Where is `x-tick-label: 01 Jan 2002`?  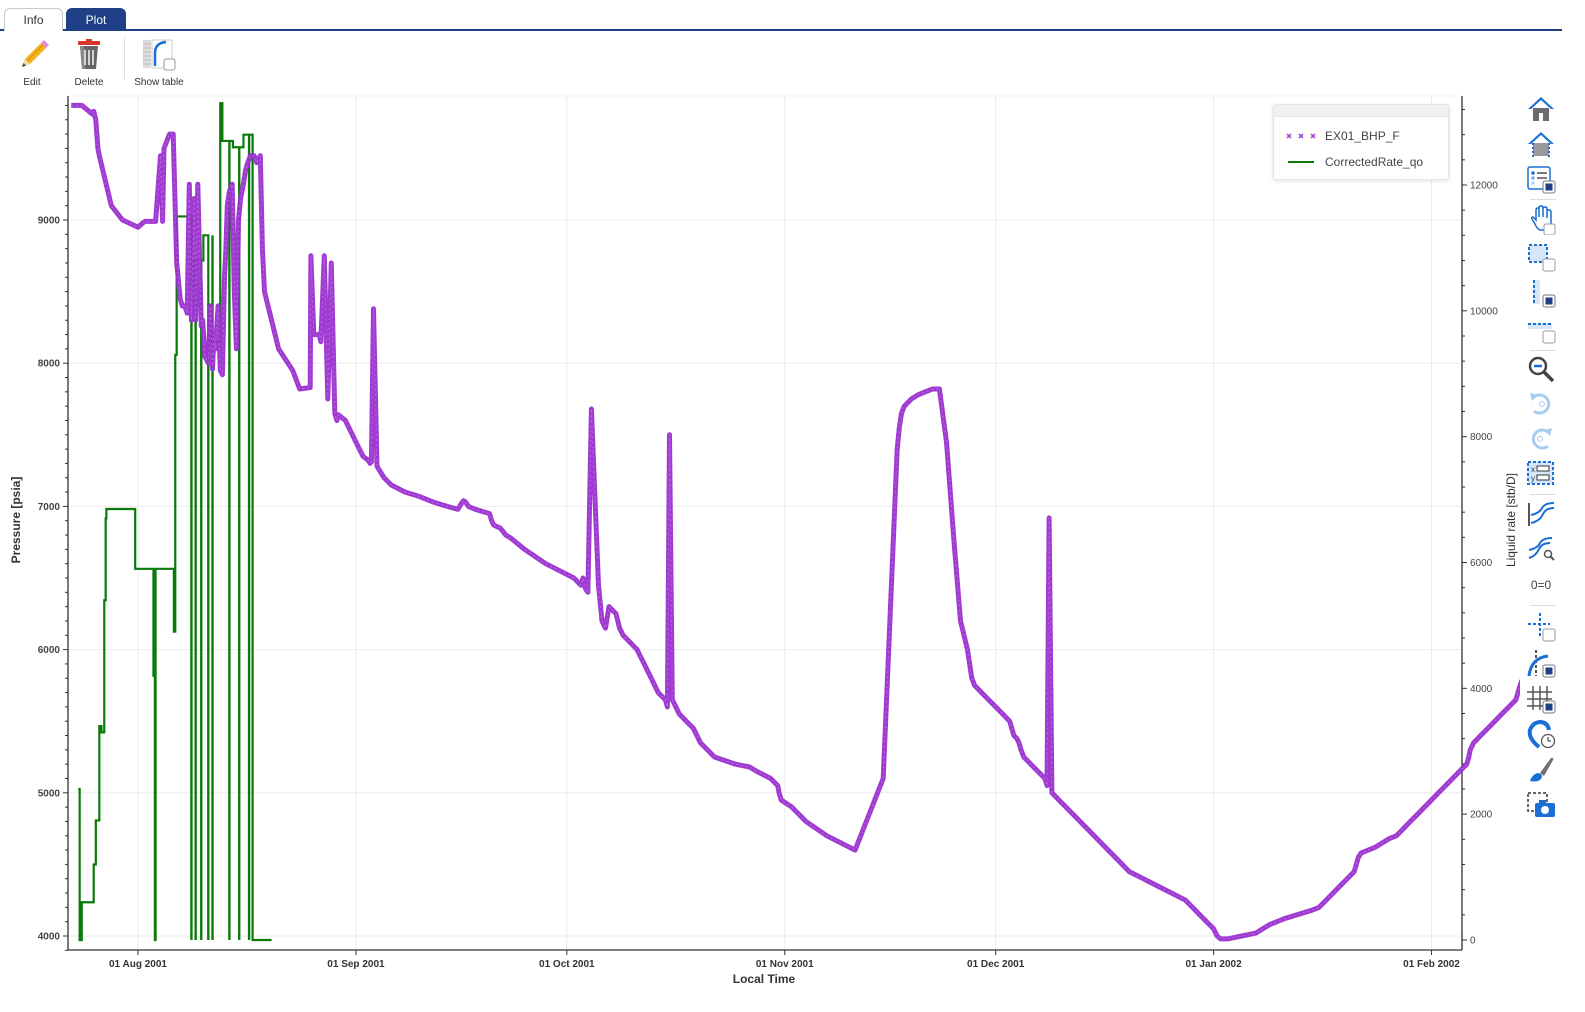 x-tick-label: 01 Jan 2002 is located at coordinates (1214, 964).